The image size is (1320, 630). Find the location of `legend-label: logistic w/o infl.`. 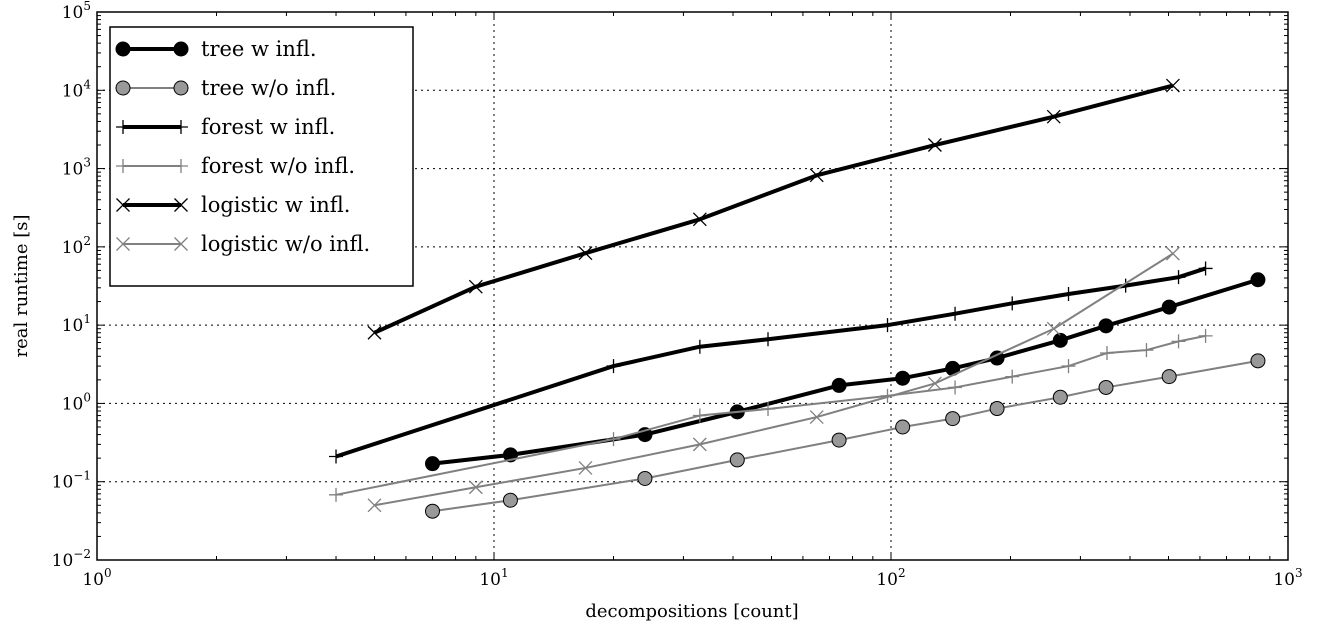

legend-label: logistic w/o infl. is located at coordinates (285, 244).